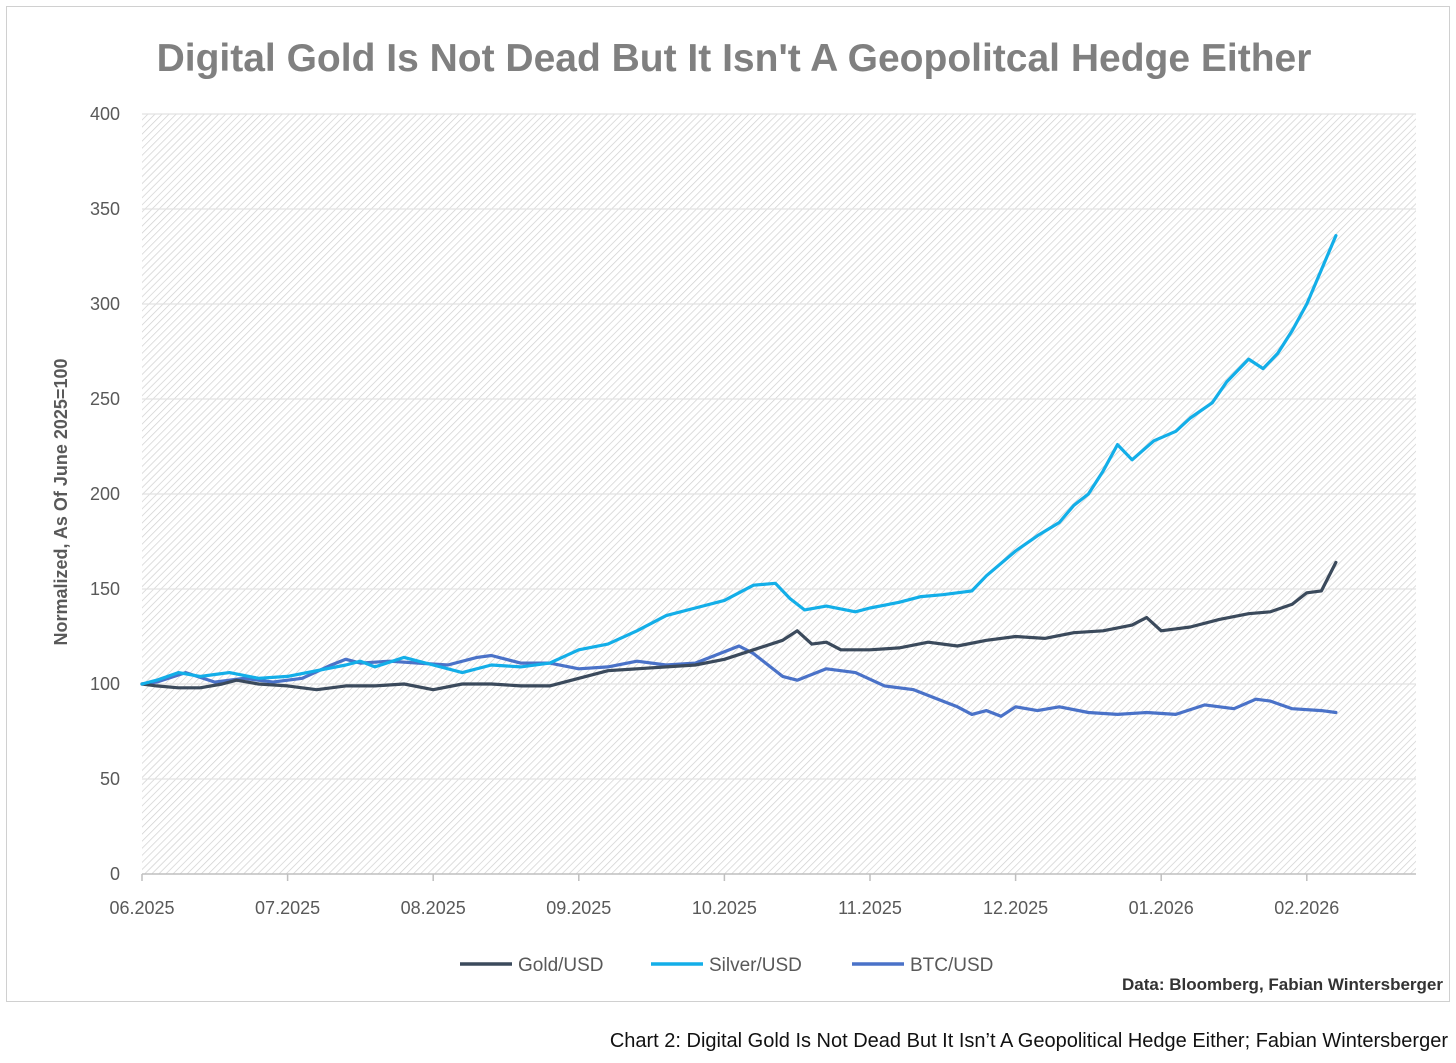 The width and height of the screenshot is (1456, 1063). I want to click on y-tick-label: 400, so click(105, 114).